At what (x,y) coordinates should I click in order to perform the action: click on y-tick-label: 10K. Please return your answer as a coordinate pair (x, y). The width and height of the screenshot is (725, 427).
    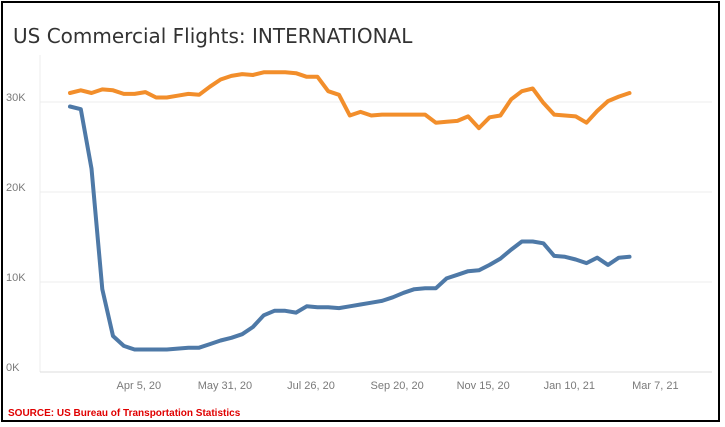
    Looking at the image, I should click on (16, 278).